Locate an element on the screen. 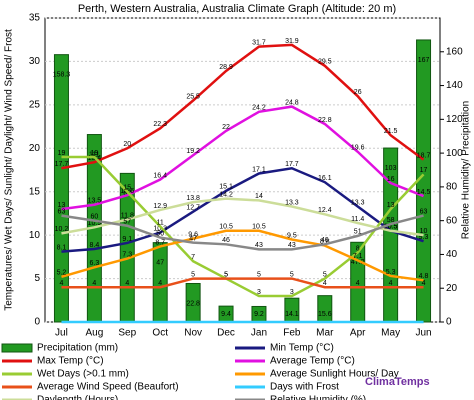 Image resolution: width=474 pixels, height=400 pixels. data-label: 60 is located at coordinates (94, 217).